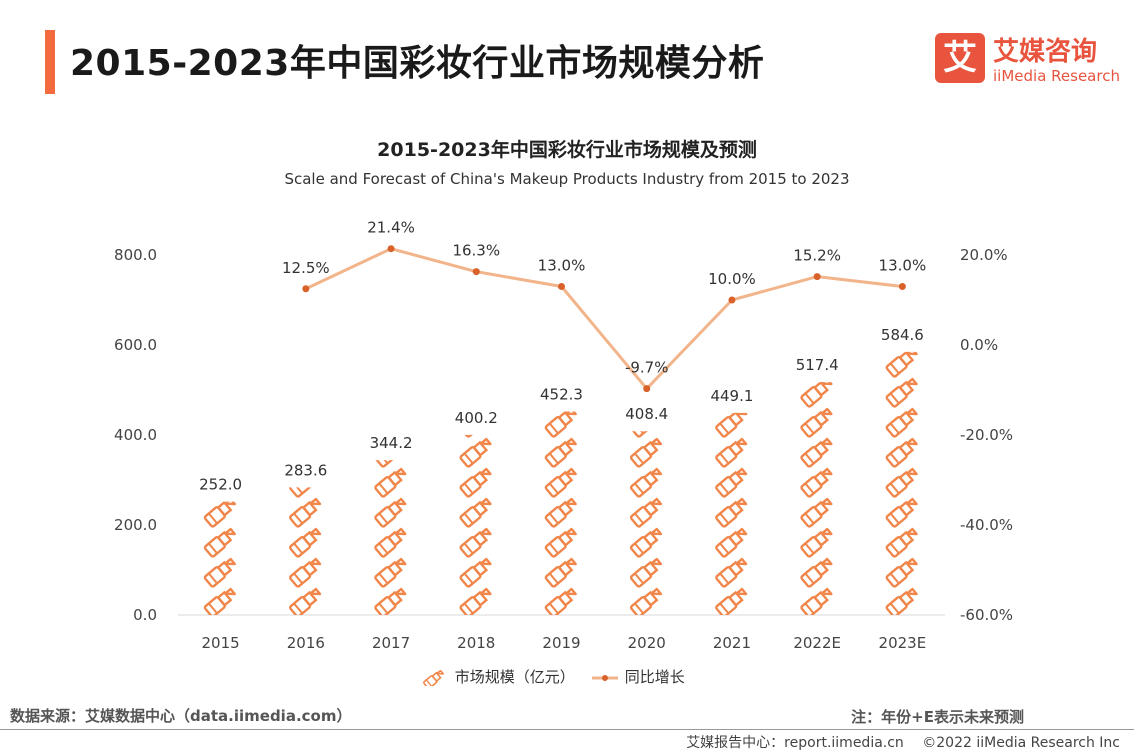 This screenshot has height=756, width=1134. I want to click on logo-mark: 艾, so click(960, 58).